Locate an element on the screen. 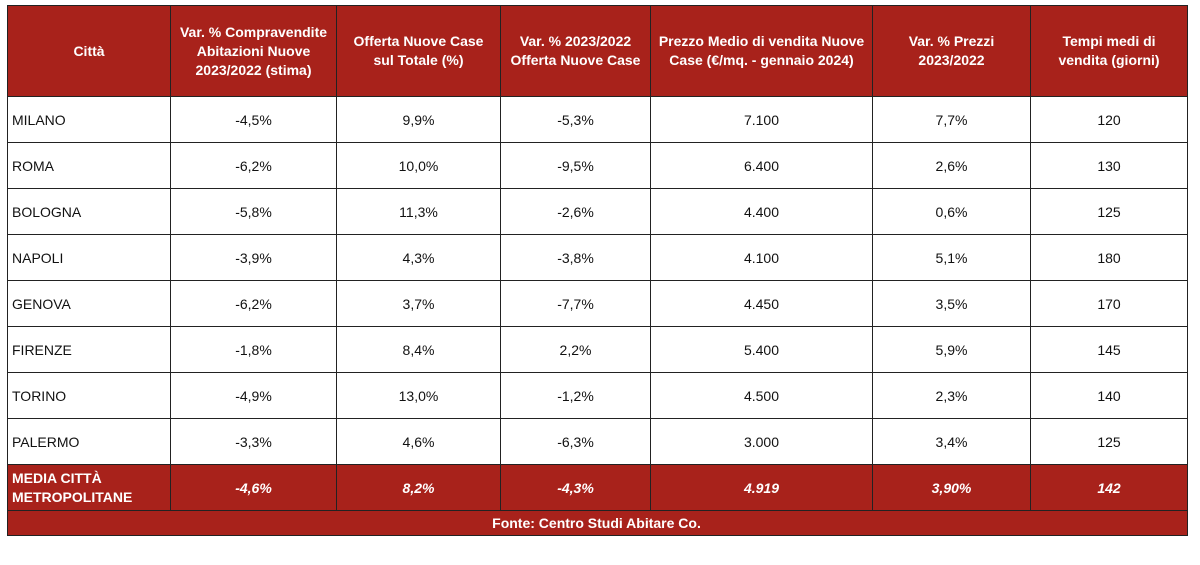 This screenshot has height=565, width=1200. value-cell: 140 is located at coordinates (1109, 395).